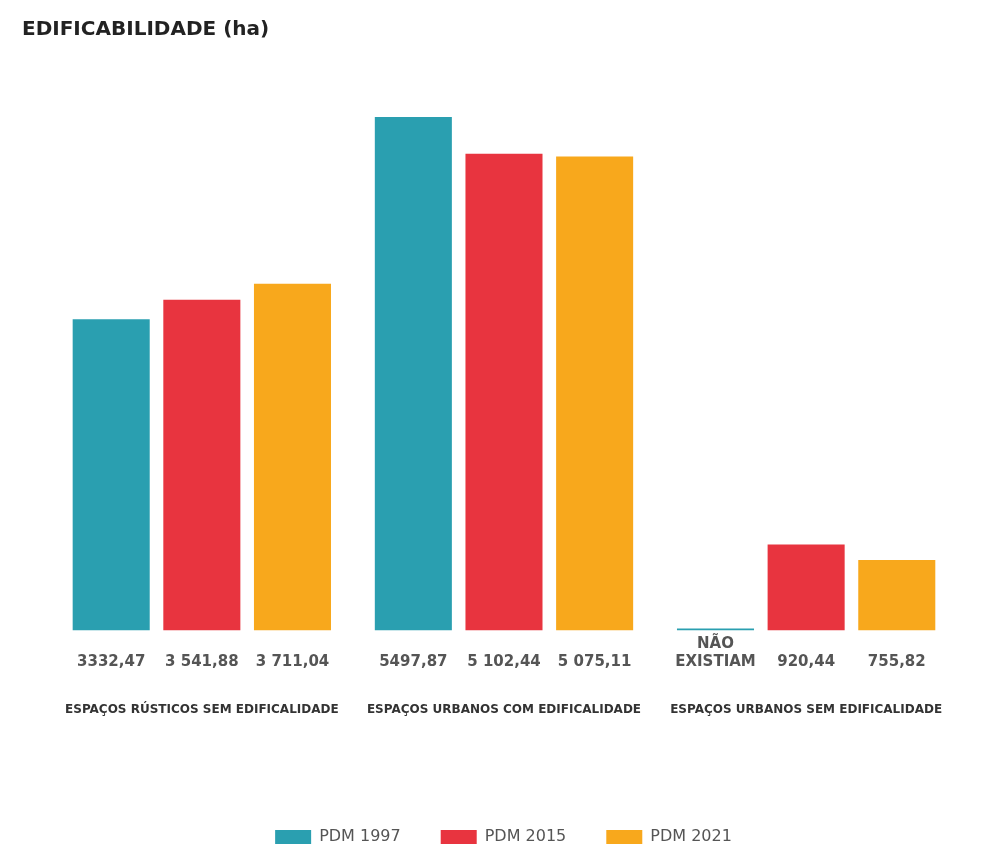 This screenshot has height=859, width=1007. I want to click on data-label: 920,44, so click(806, 660).